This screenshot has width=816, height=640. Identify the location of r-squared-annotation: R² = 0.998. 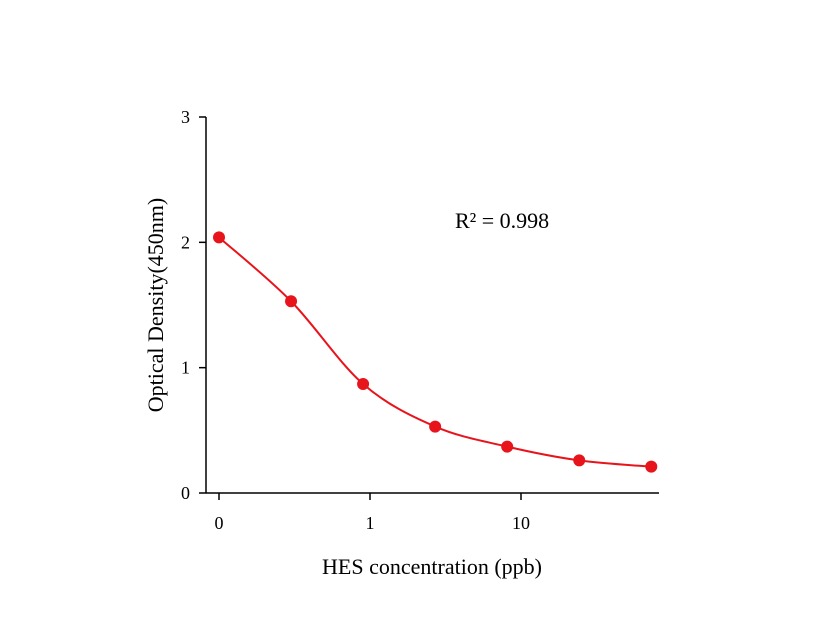
(502, 220).